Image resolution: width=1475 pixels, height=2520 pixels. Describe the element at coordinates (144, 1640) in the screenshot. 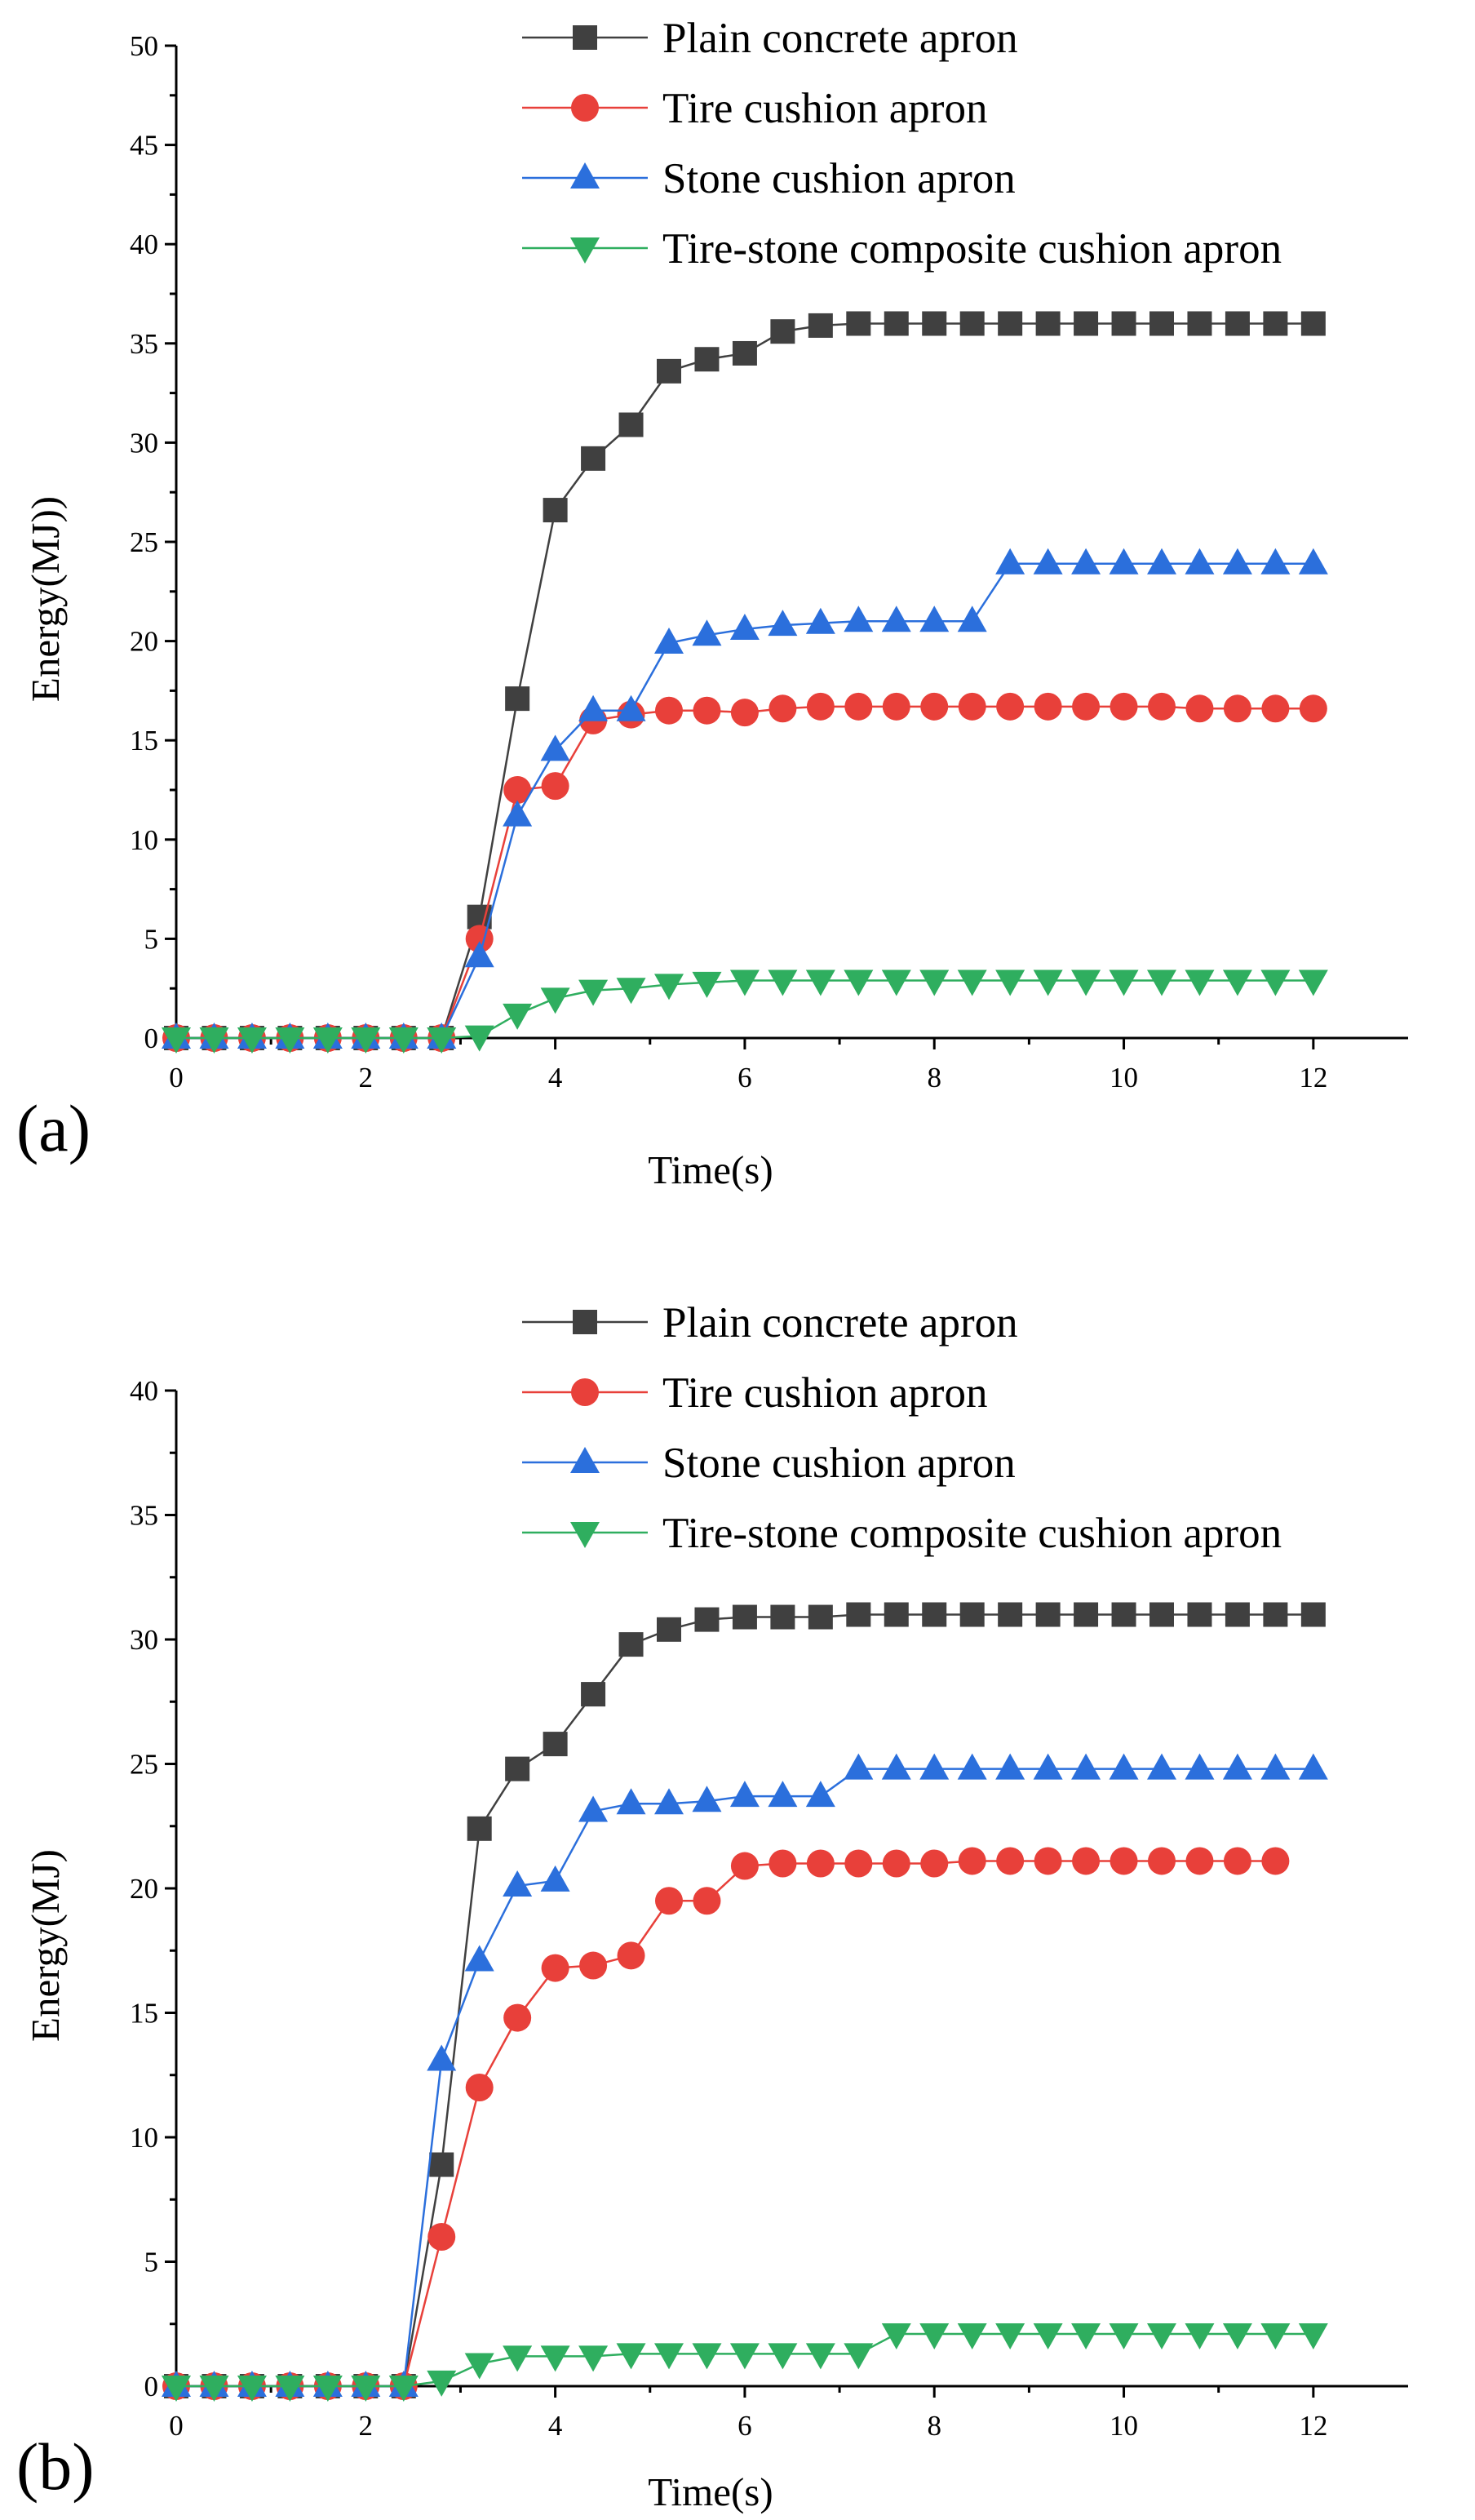

I see `y-tick-label: 30` at that location.